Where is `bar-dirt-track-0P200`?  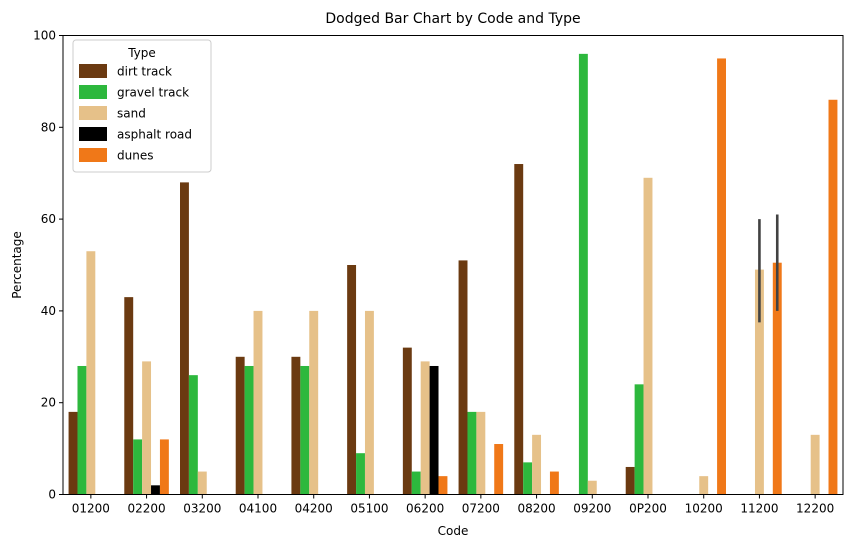
bar-dirt-track-0P200 is located at coordinates (630, 480).